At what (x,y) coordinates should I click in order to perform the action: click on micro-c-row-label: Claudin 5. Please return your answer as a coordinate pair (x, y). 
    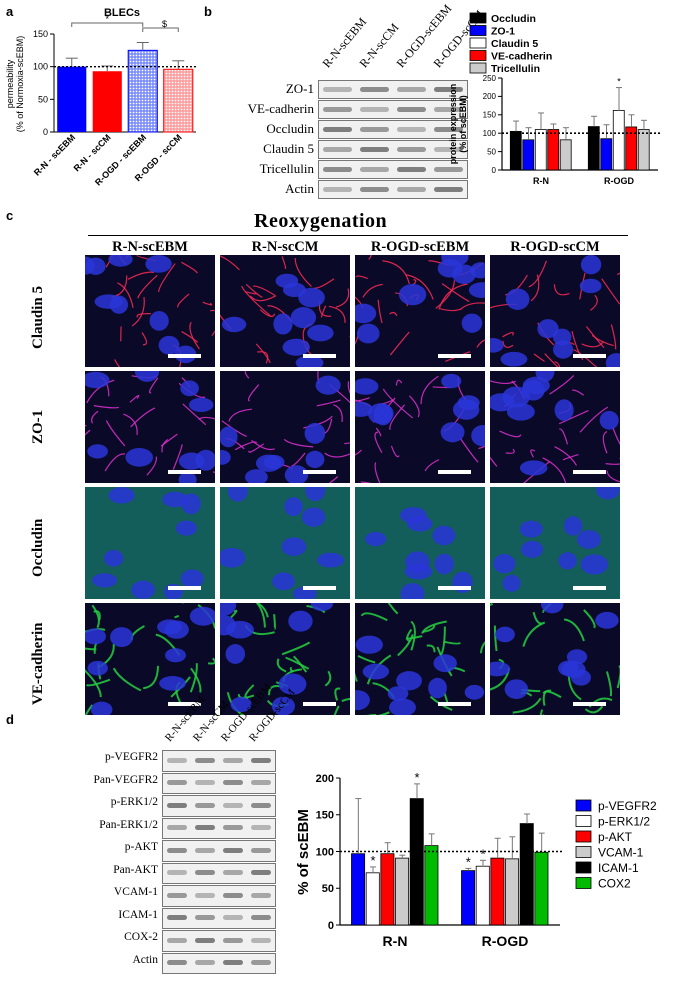
    Looking at the image, I should click on (38, 317).